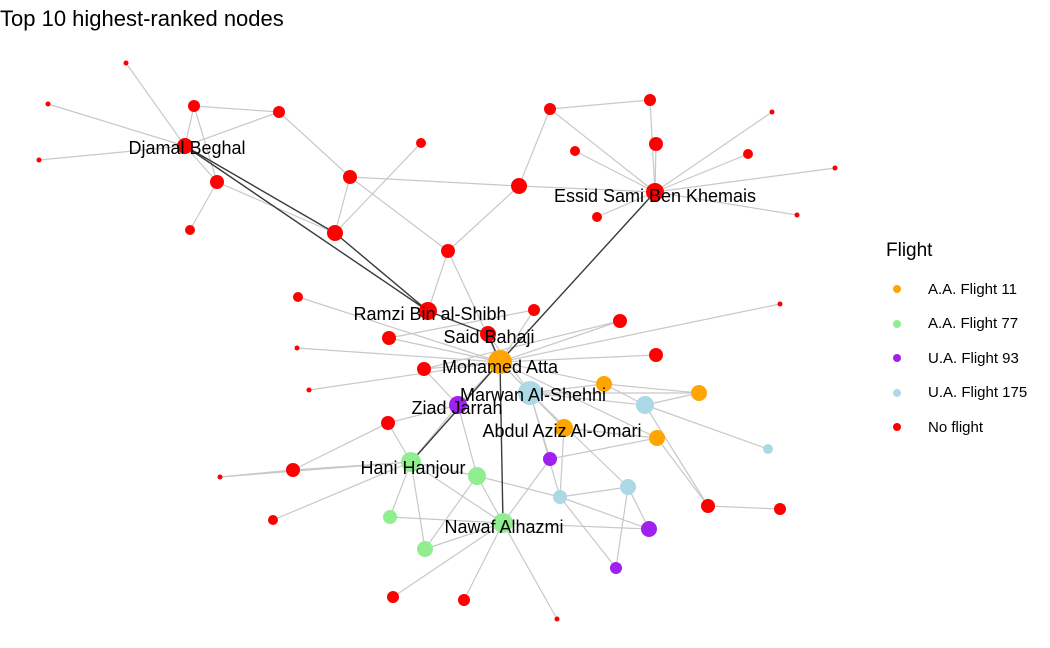 The width and height of the screenshot is (1050, 648). I want to click on node-label: Djamal Beghal, so click(186, 148).